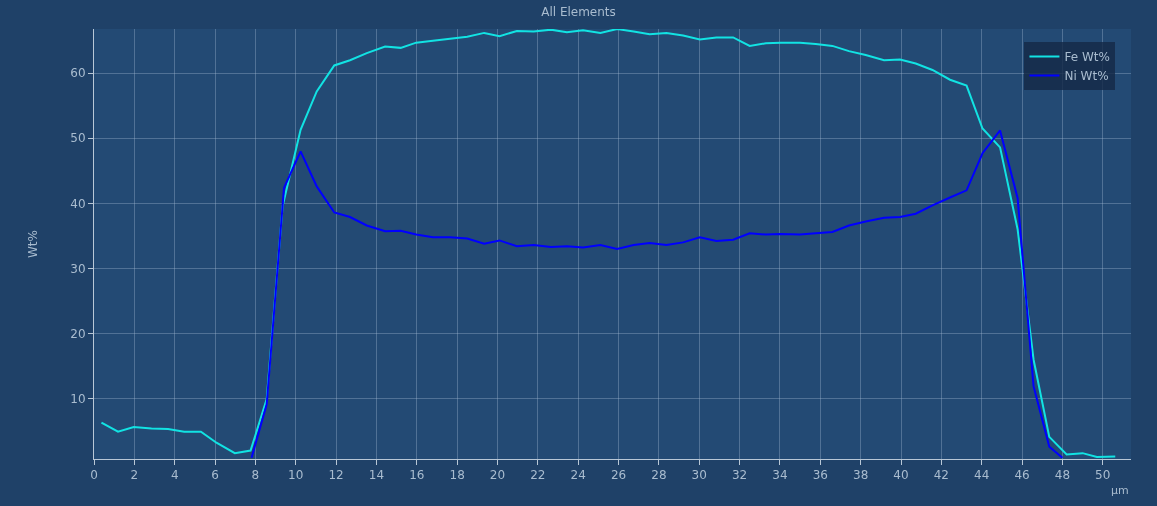  Describe the element at coordinates (376, 475) in the screenshot. I see `x-tick-label: 14` at that location.